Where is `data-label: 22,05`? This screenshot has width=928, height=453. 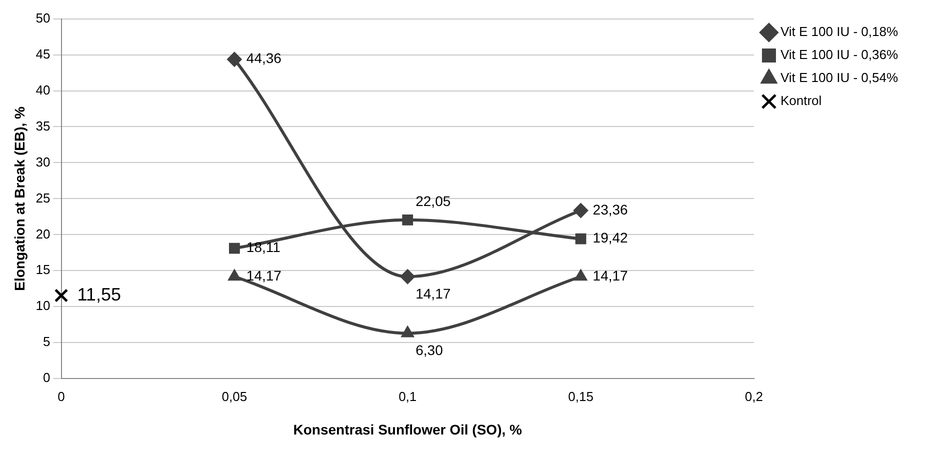 data-label: 22,05 is located at coordinates (433, 200).